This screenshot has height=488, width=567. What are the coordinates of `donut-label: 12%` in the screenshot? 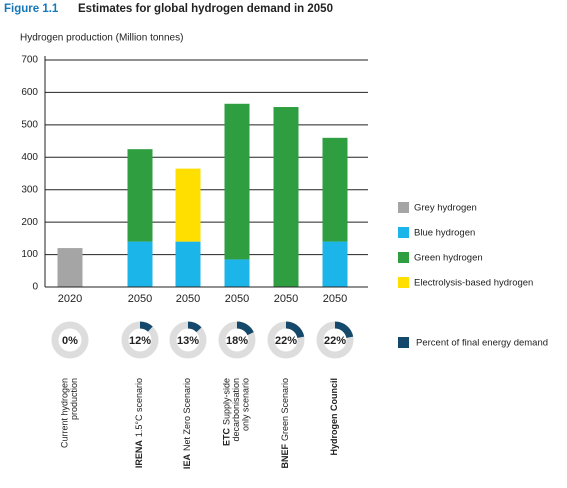 It's located at (140, 341).